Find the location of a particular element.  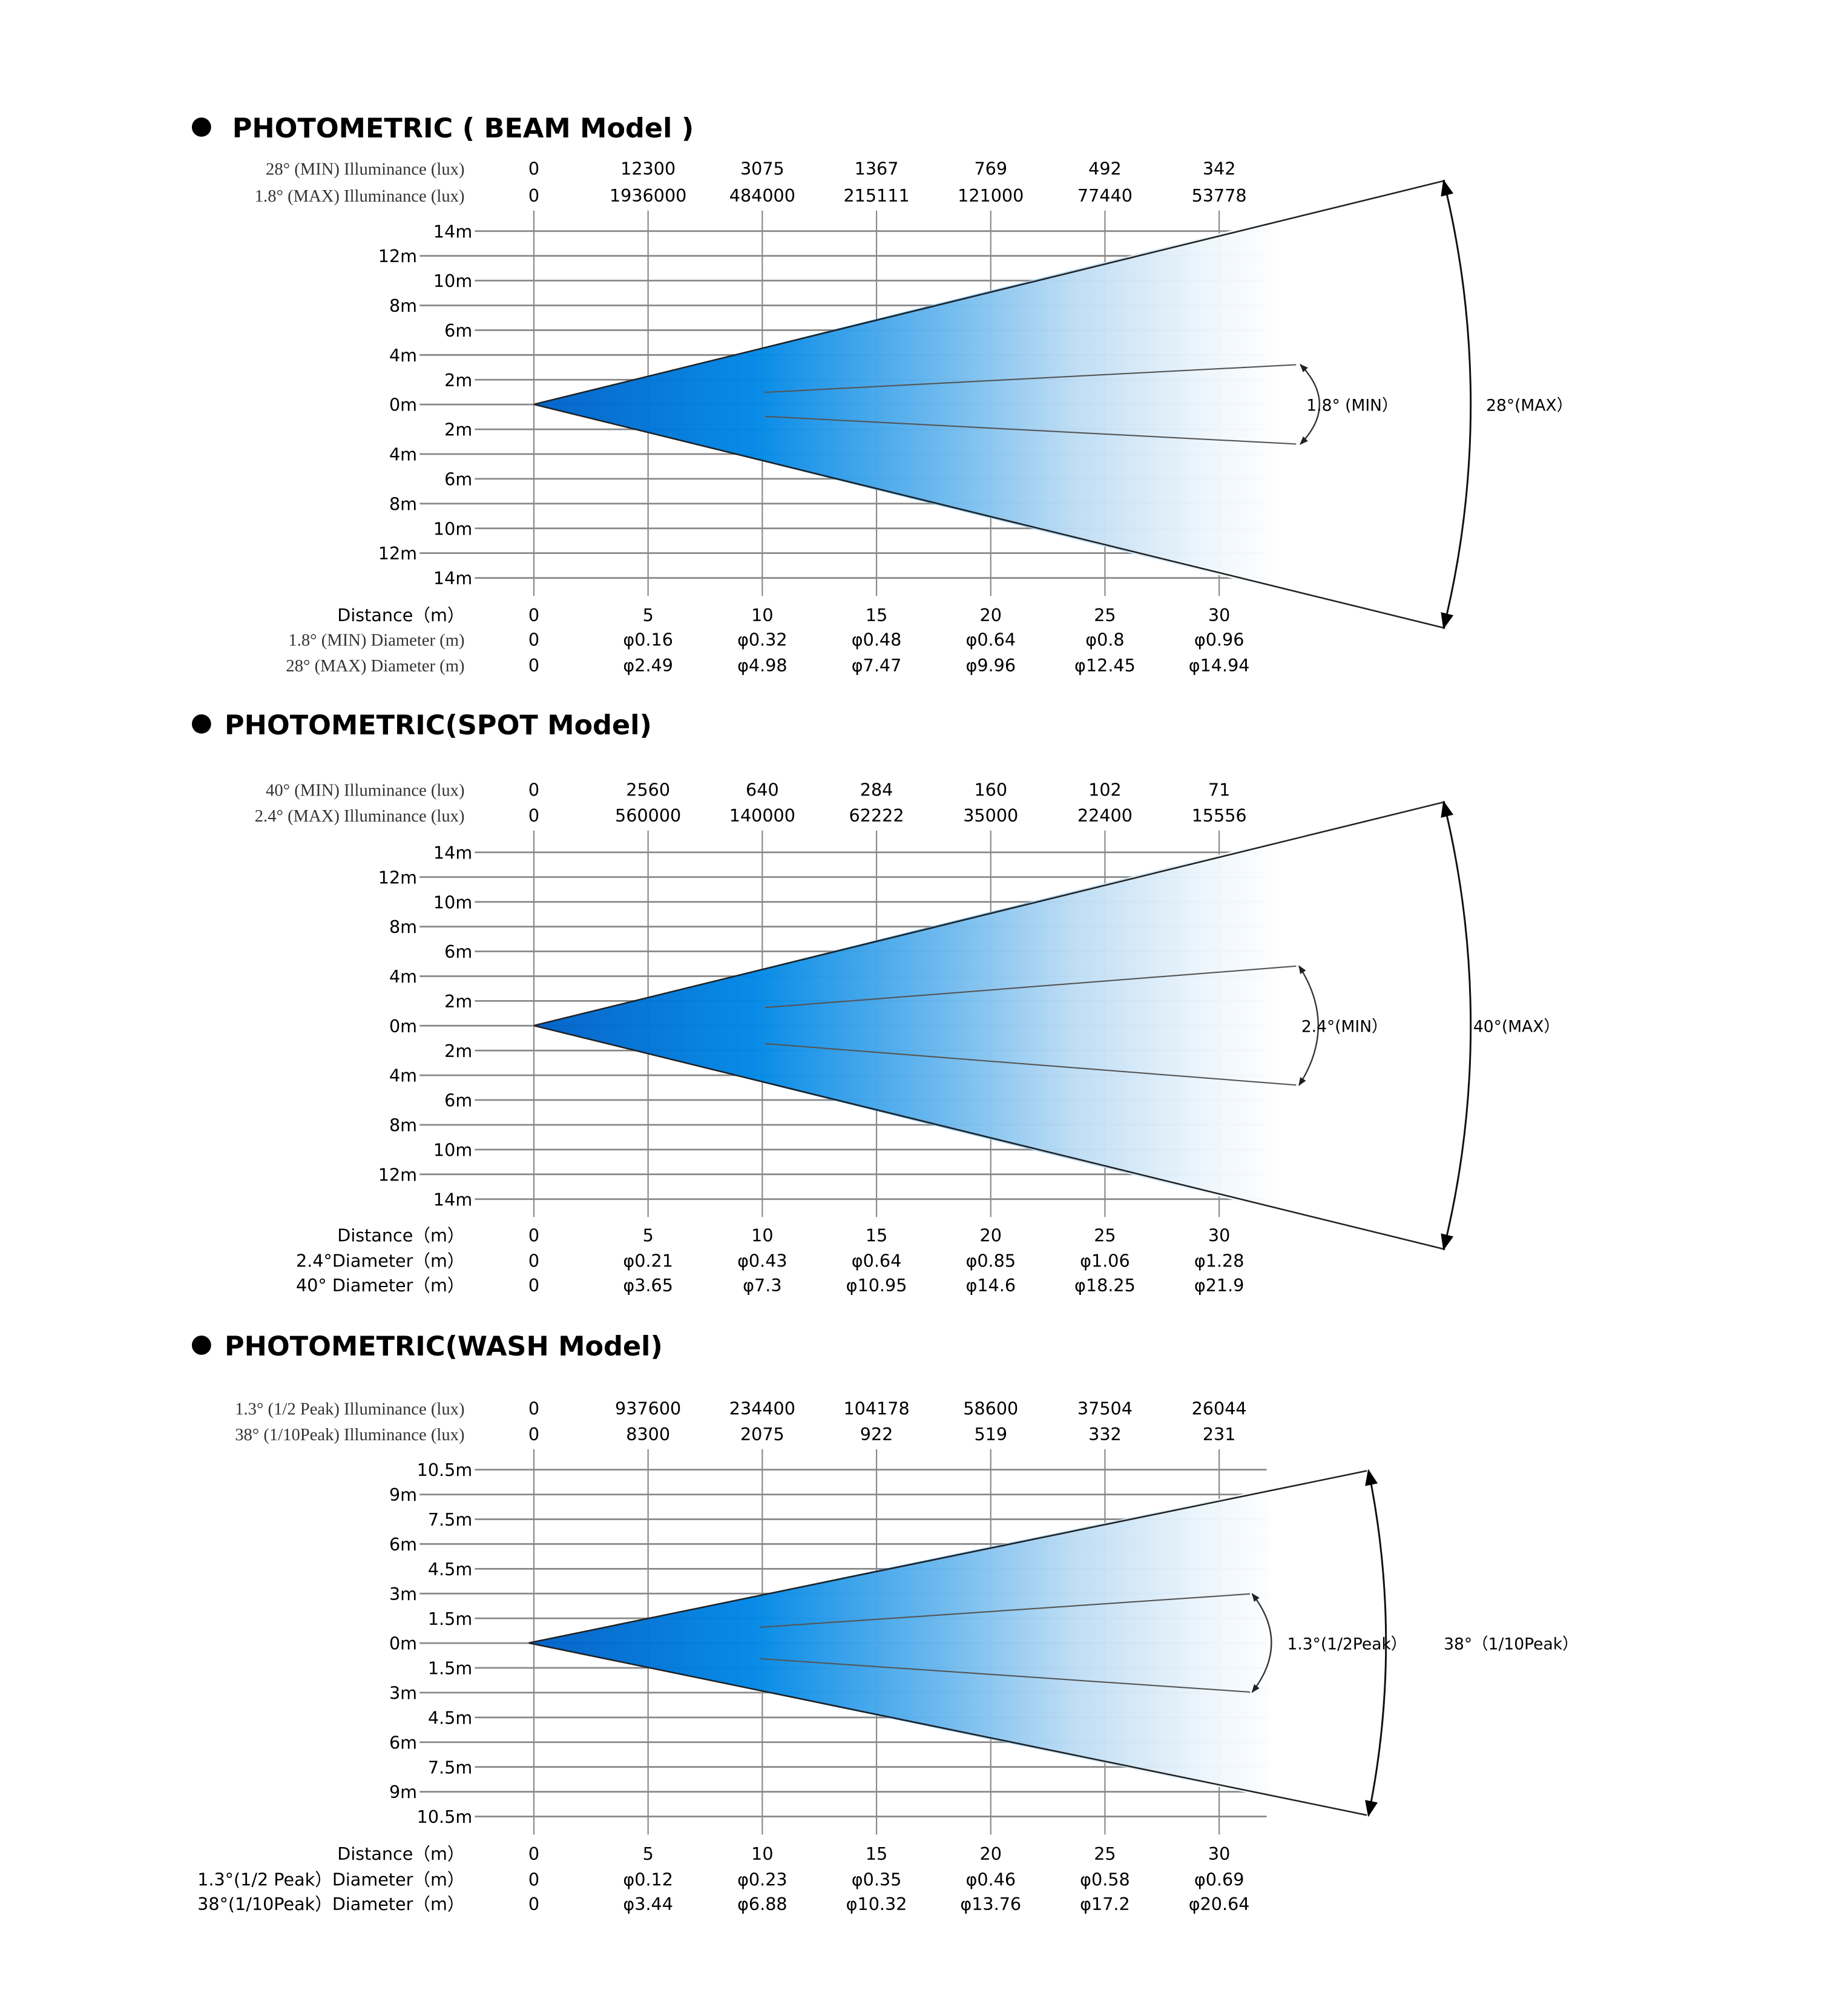

inner-angle-label: 1.8° (MIN） is located at coordinates (1352, 406).